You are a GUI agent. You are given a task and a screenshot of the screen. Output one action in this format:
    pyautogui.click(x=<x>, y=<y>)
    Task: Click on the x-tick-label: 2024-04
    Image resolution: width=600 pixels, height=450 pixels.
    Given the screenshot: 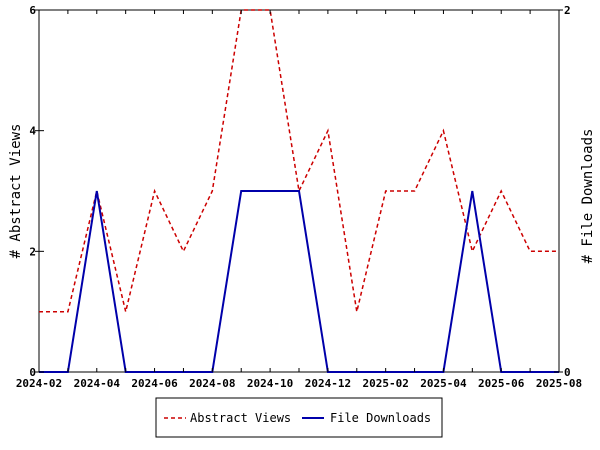 What is the action you would take?
    pyautogui.click(x=97, y=383)
    